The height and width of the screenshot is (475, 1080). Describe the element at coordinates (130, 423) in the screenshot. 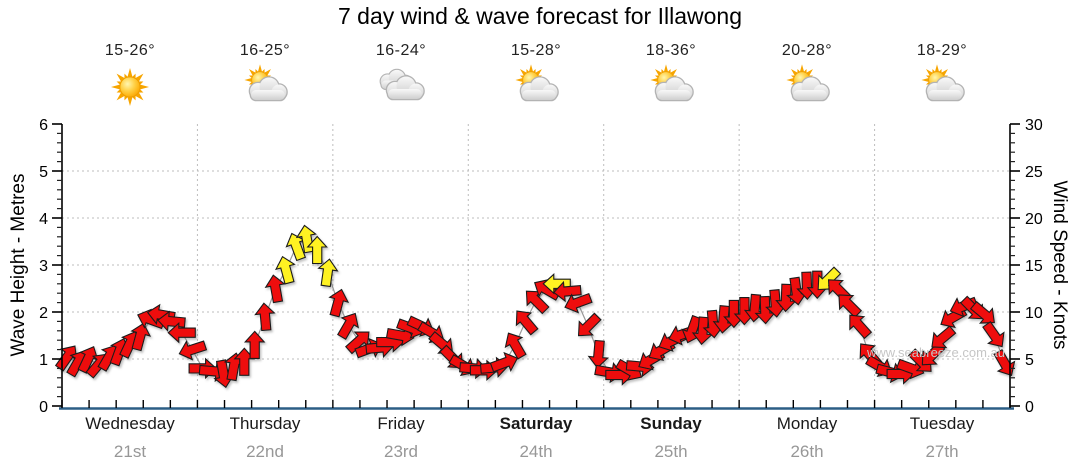

I see `day-label-wednesday: Wednesday` at that location.